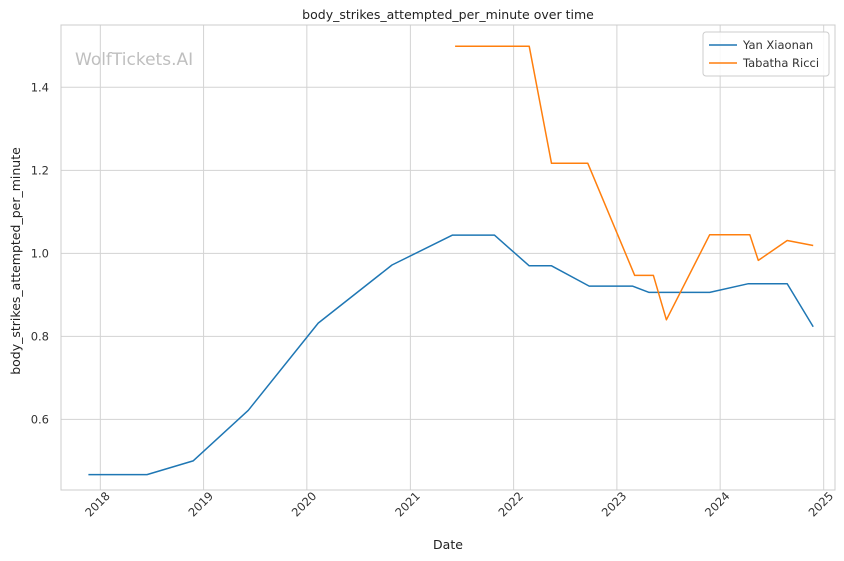  What do you see at coordinates (777, 45) in the screenshot?
I see `legend-label: Yan Xiaonan` at bounding box center [777, 45].